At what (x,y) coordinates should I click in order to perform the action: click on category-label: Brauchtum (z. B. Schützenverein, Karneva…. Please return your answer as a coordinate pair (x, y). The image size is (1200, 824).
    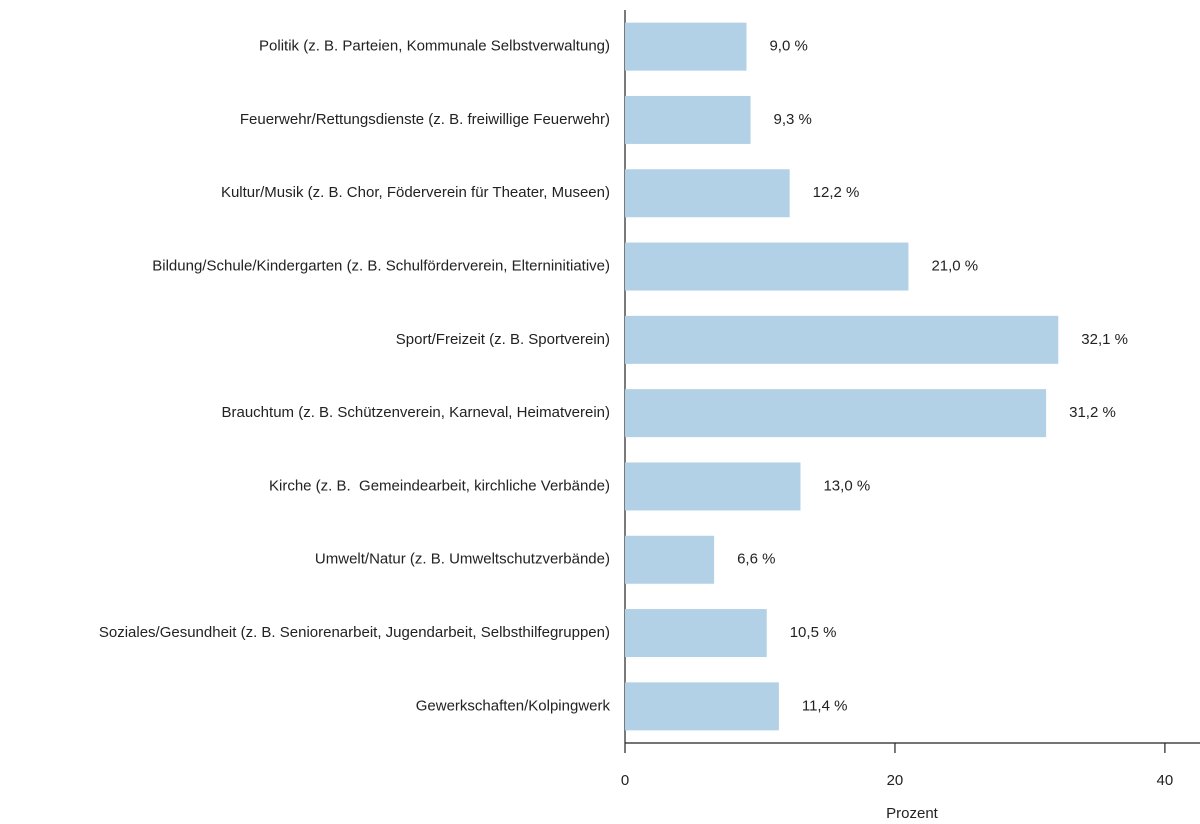
    Looking at the image, I should click on (416, 412).